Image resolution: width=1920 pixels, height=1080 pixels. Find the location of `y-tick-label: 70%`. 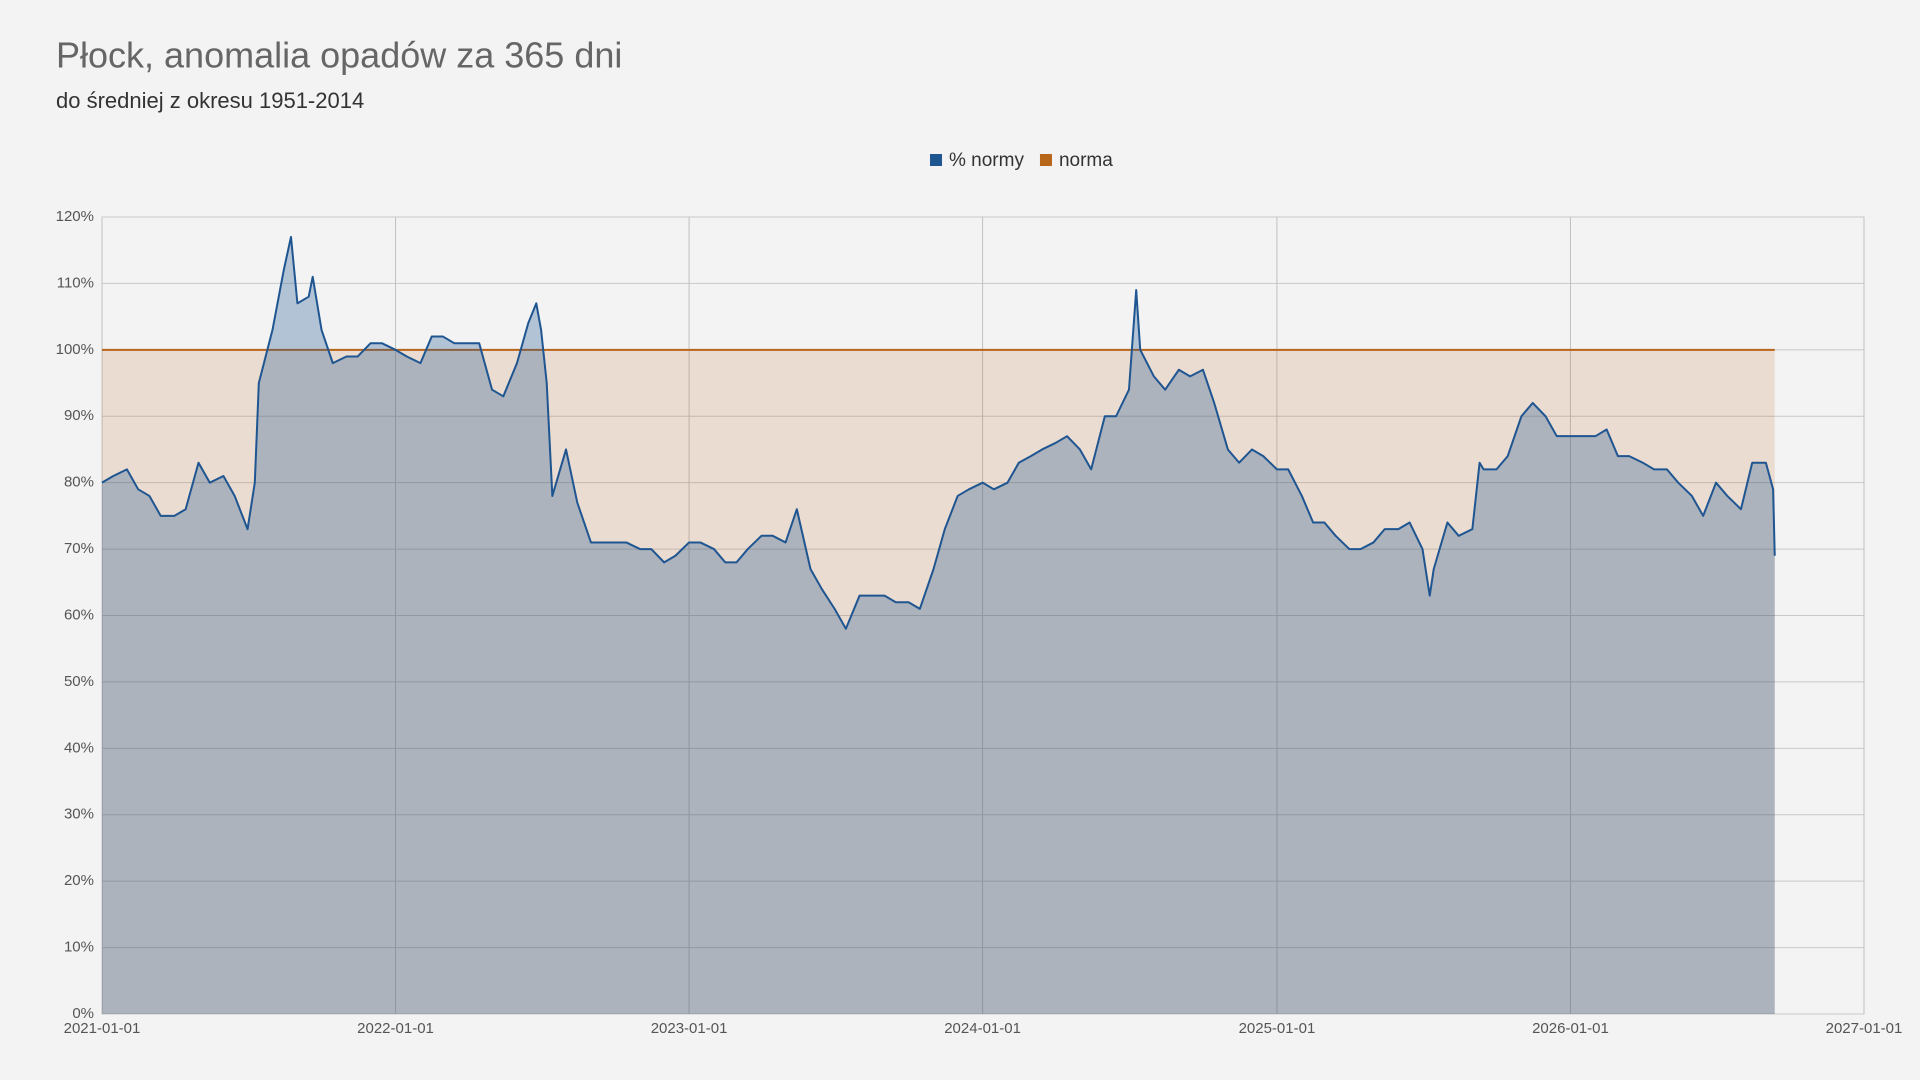

y-tick-label: 70% is located at coordinates (79, 548).